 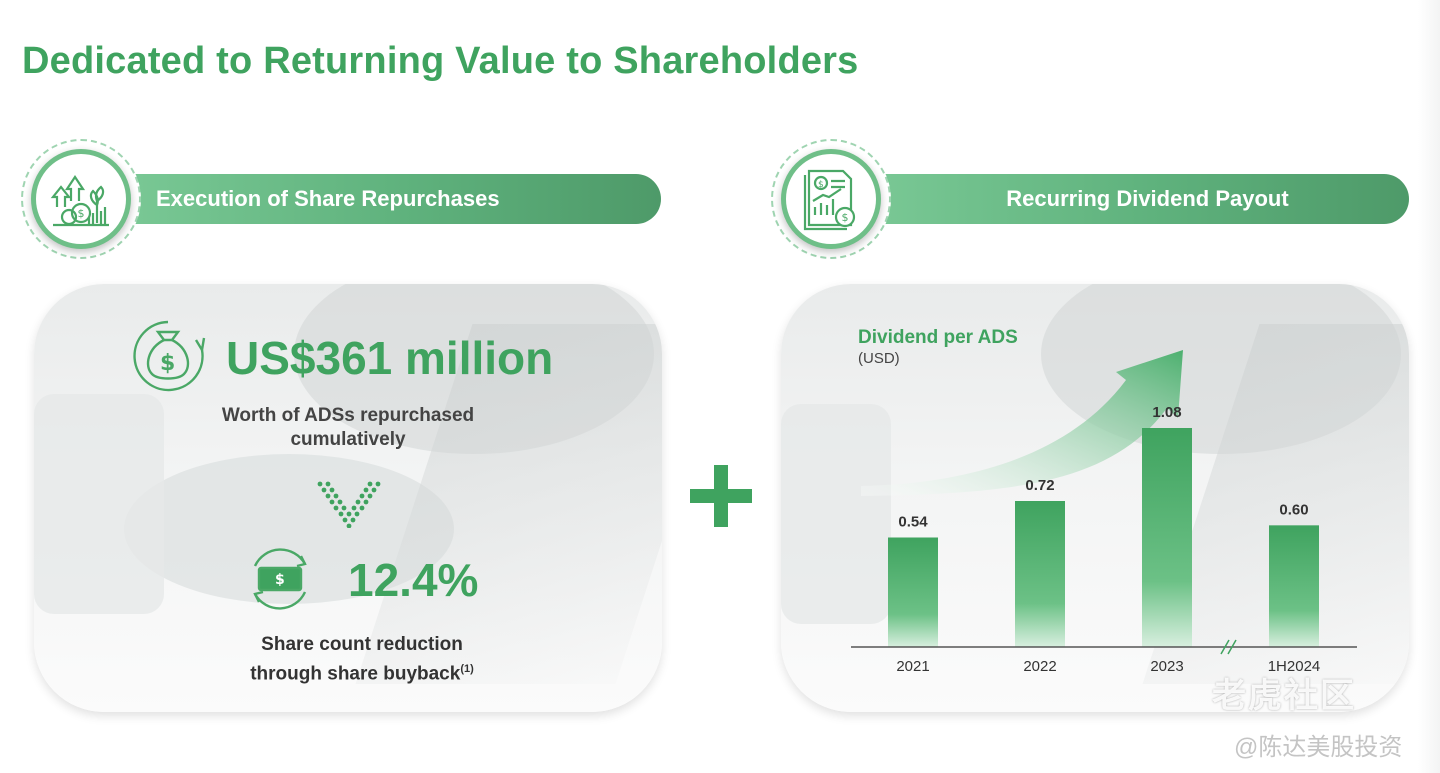 What do you see at coordinates (1429, 386) in the screenshot?
I see `right-edge-shade` at bounding box center [1429, 386].